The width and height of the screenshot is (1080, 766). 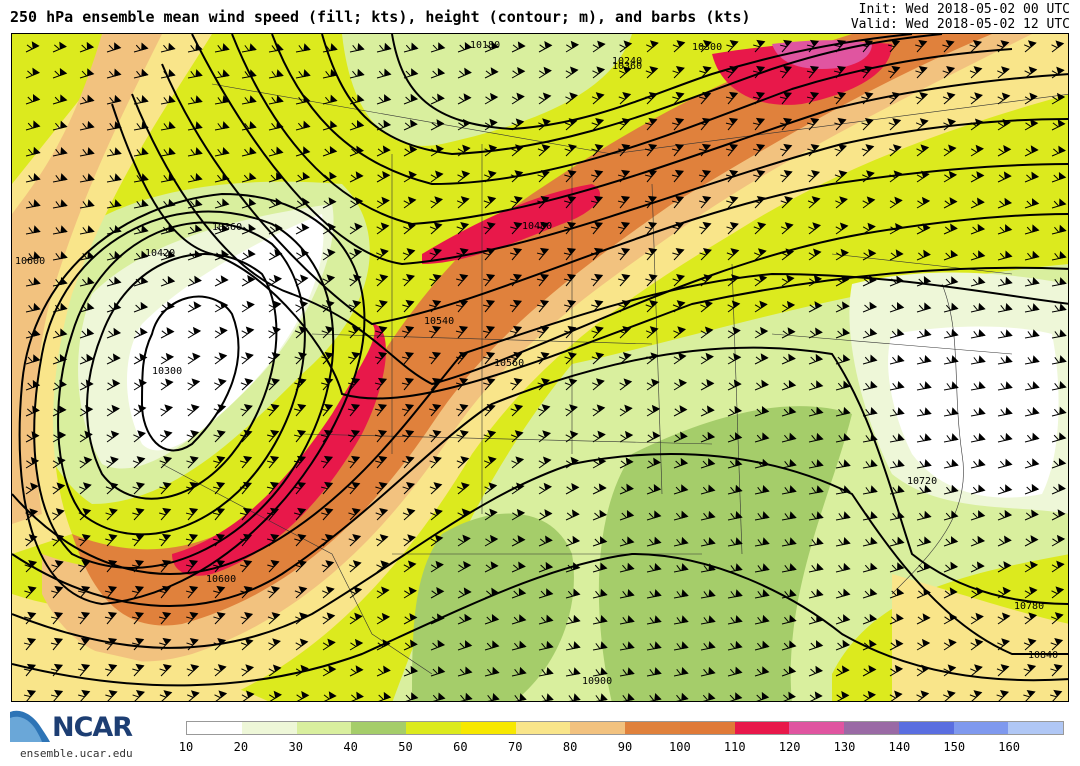 I want to click on contour-label: 10600, so click(x=221, y=579).